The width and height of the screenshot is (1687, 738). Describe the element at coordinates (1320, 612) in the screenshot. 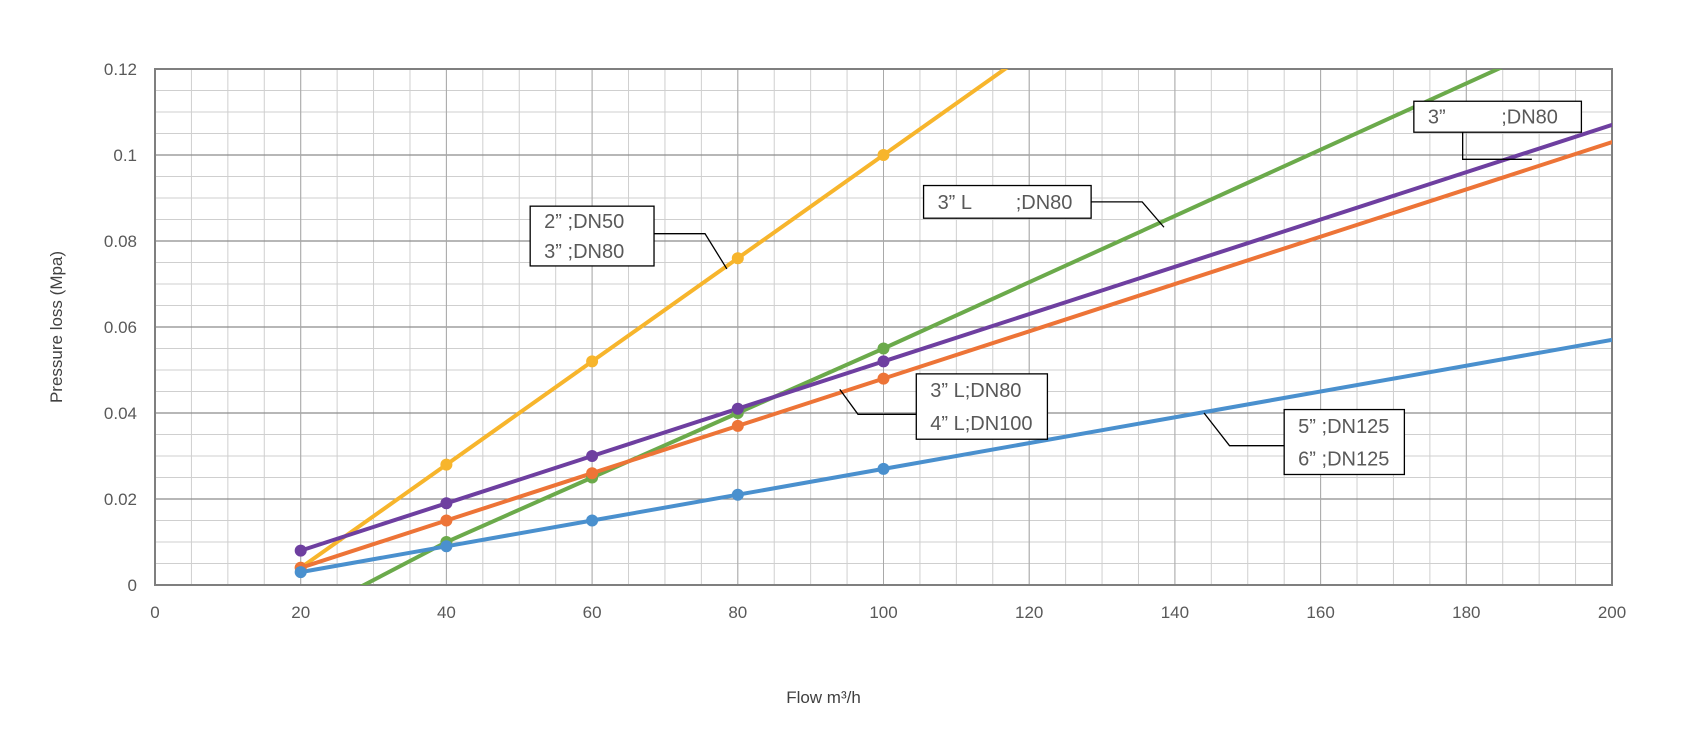

I see `x-tick-label: 160` at that location.